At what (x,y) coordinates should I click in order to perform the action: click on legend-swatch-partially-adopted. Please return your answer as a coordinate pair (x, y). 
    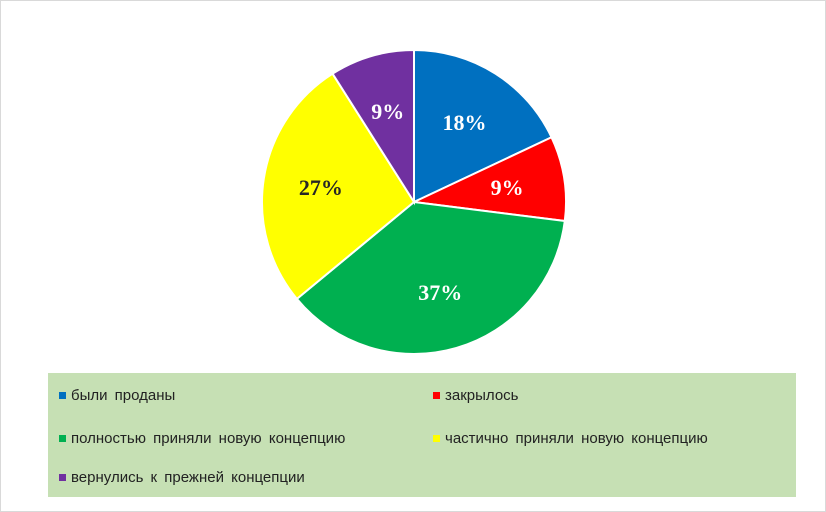
    Looking at the image, I should click on (436, 438).